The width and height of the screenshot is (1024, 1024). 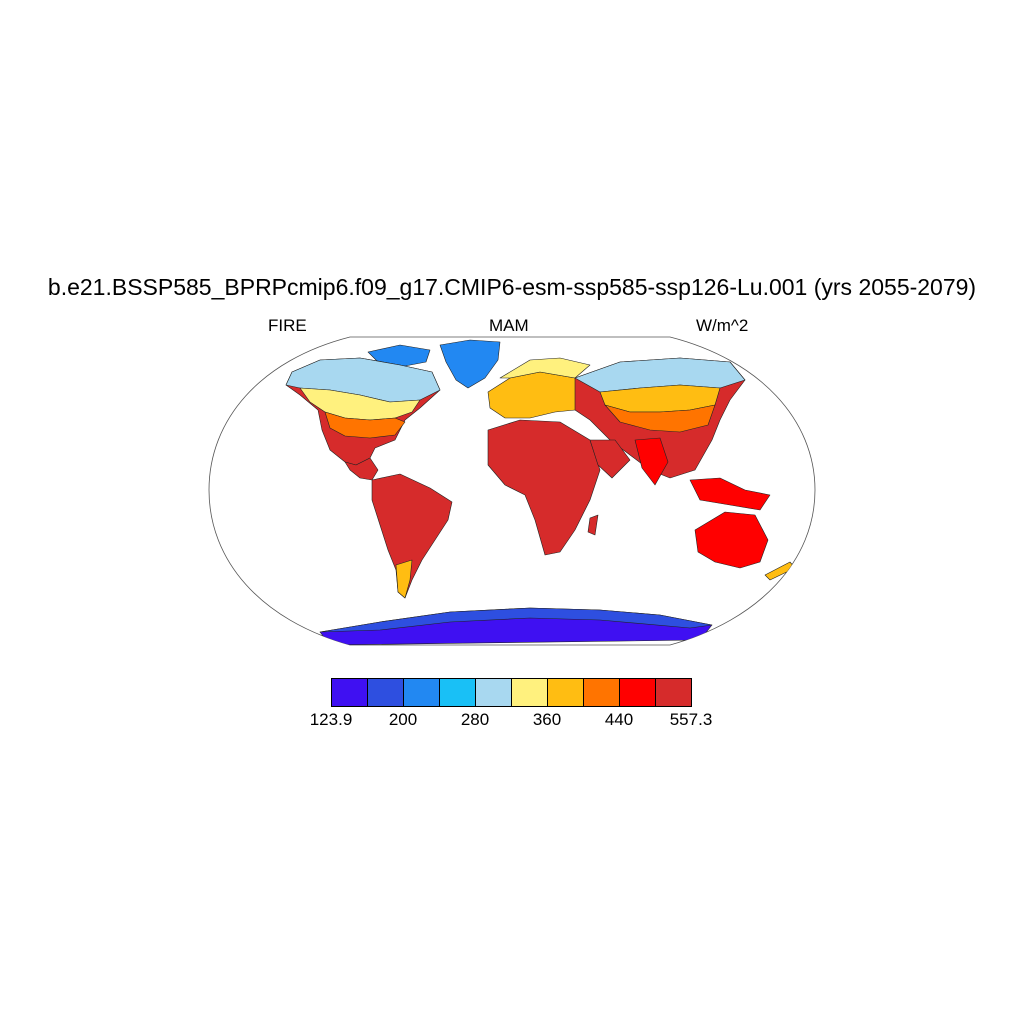 What do you see at coordinates (475, 719) in the screenshot?
I see `colorbar-label: 280` at bounding box center [475, 719].